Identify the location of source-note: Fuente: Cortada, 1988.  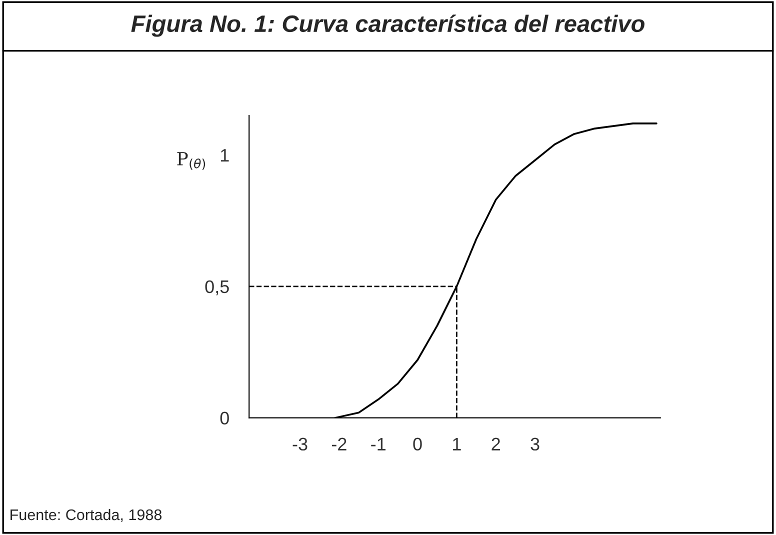
(86, 515).